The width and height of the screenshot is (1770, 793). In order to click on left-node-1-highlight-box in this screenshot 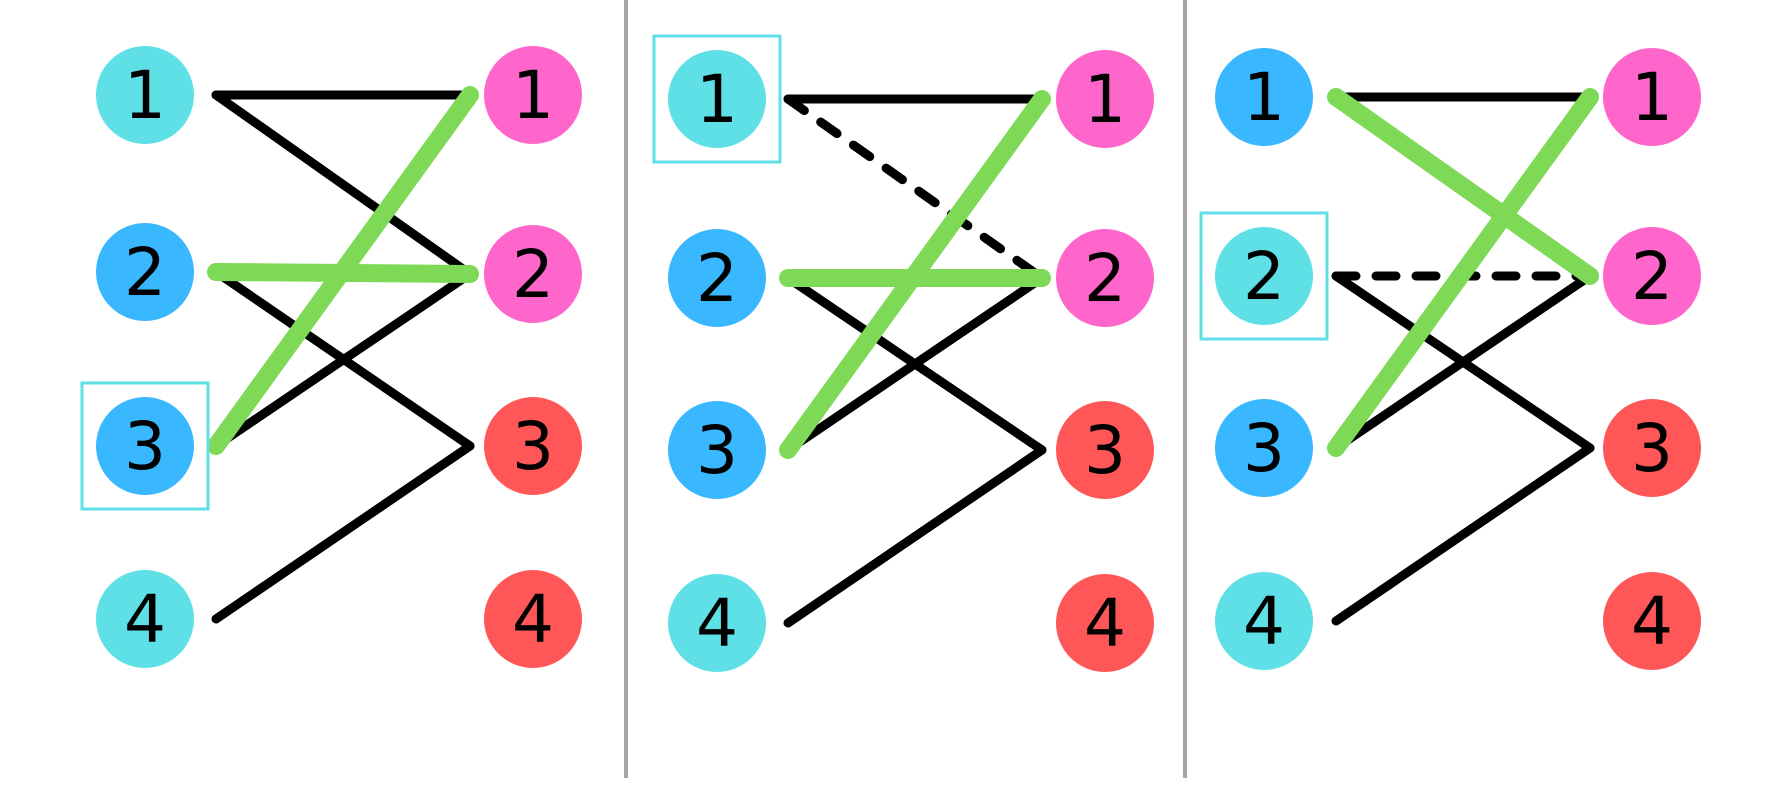, I will do `click(717, 99)`.